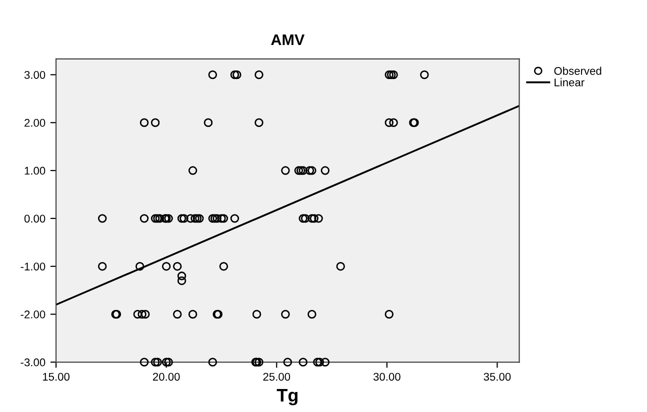 The image size is (647, 412). Describe the element at coordinates (386, 376) in the screenshot. I see `x-tick-label: 30.00` at that location.